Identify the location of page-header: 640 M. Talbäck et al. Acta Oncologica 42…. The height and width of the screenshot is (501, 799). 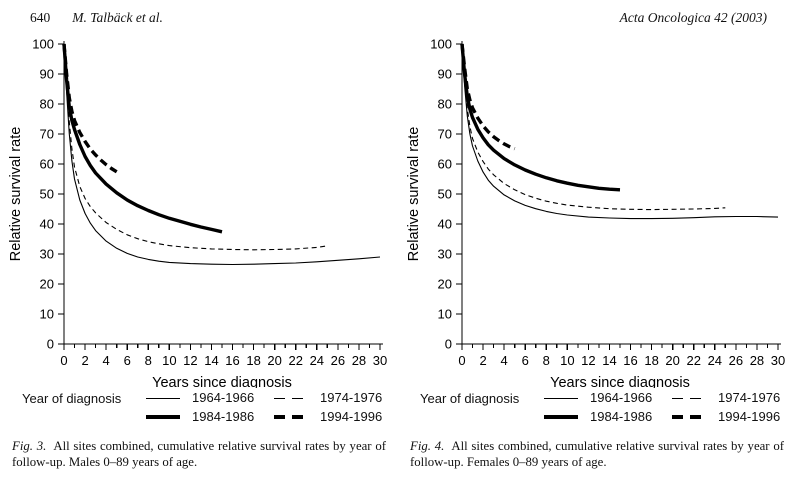
(399, 13).